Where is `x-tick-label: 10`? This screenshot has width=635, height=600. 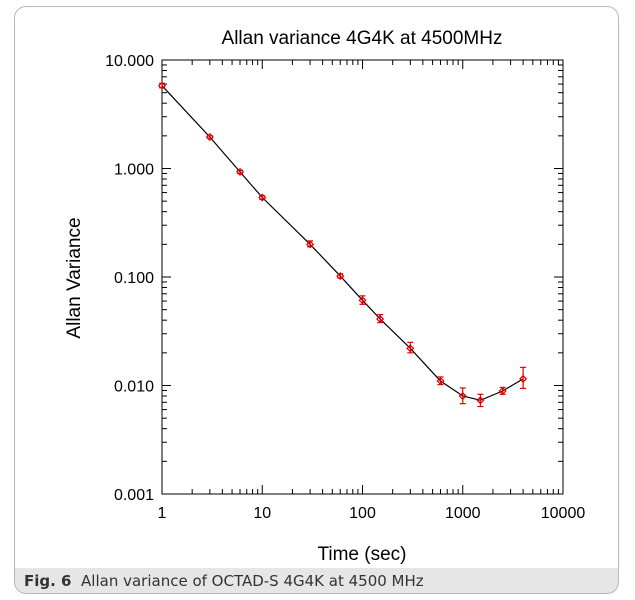 x-tick-label: 10 is located at coordinates (262, 513).